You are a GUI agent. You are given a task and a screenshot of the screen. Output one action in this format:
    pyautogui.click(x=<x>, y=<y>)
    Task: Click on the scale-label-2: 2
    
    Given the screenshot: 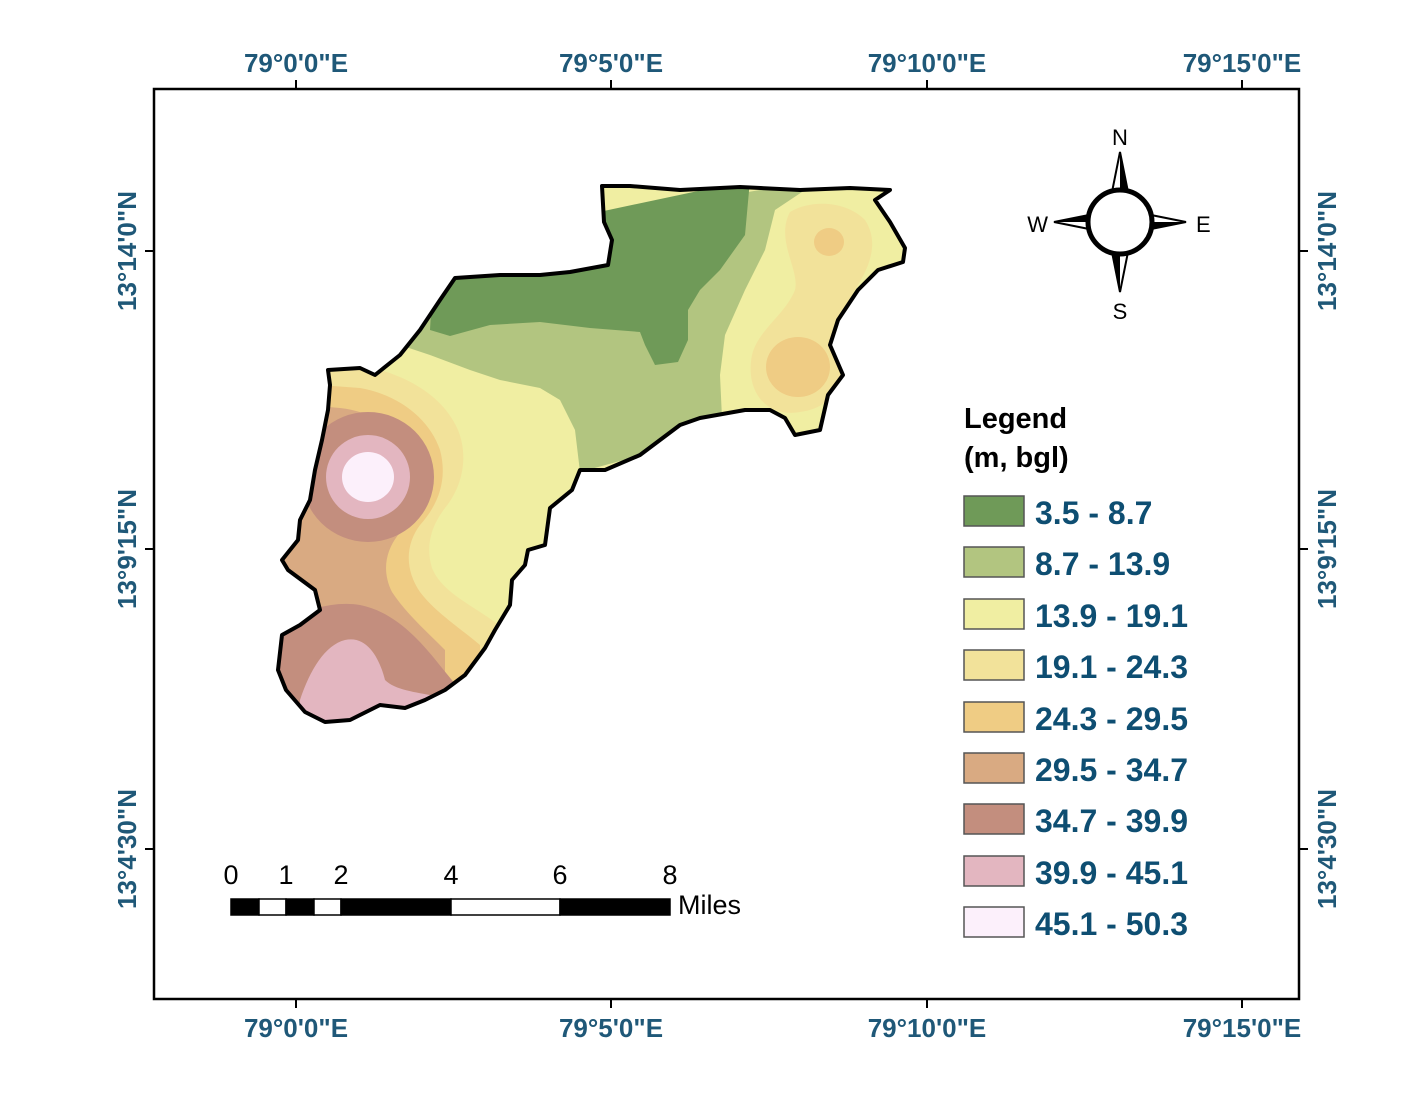 What is the action you would take?
    pyautogui.click(x=340, y=875)
    